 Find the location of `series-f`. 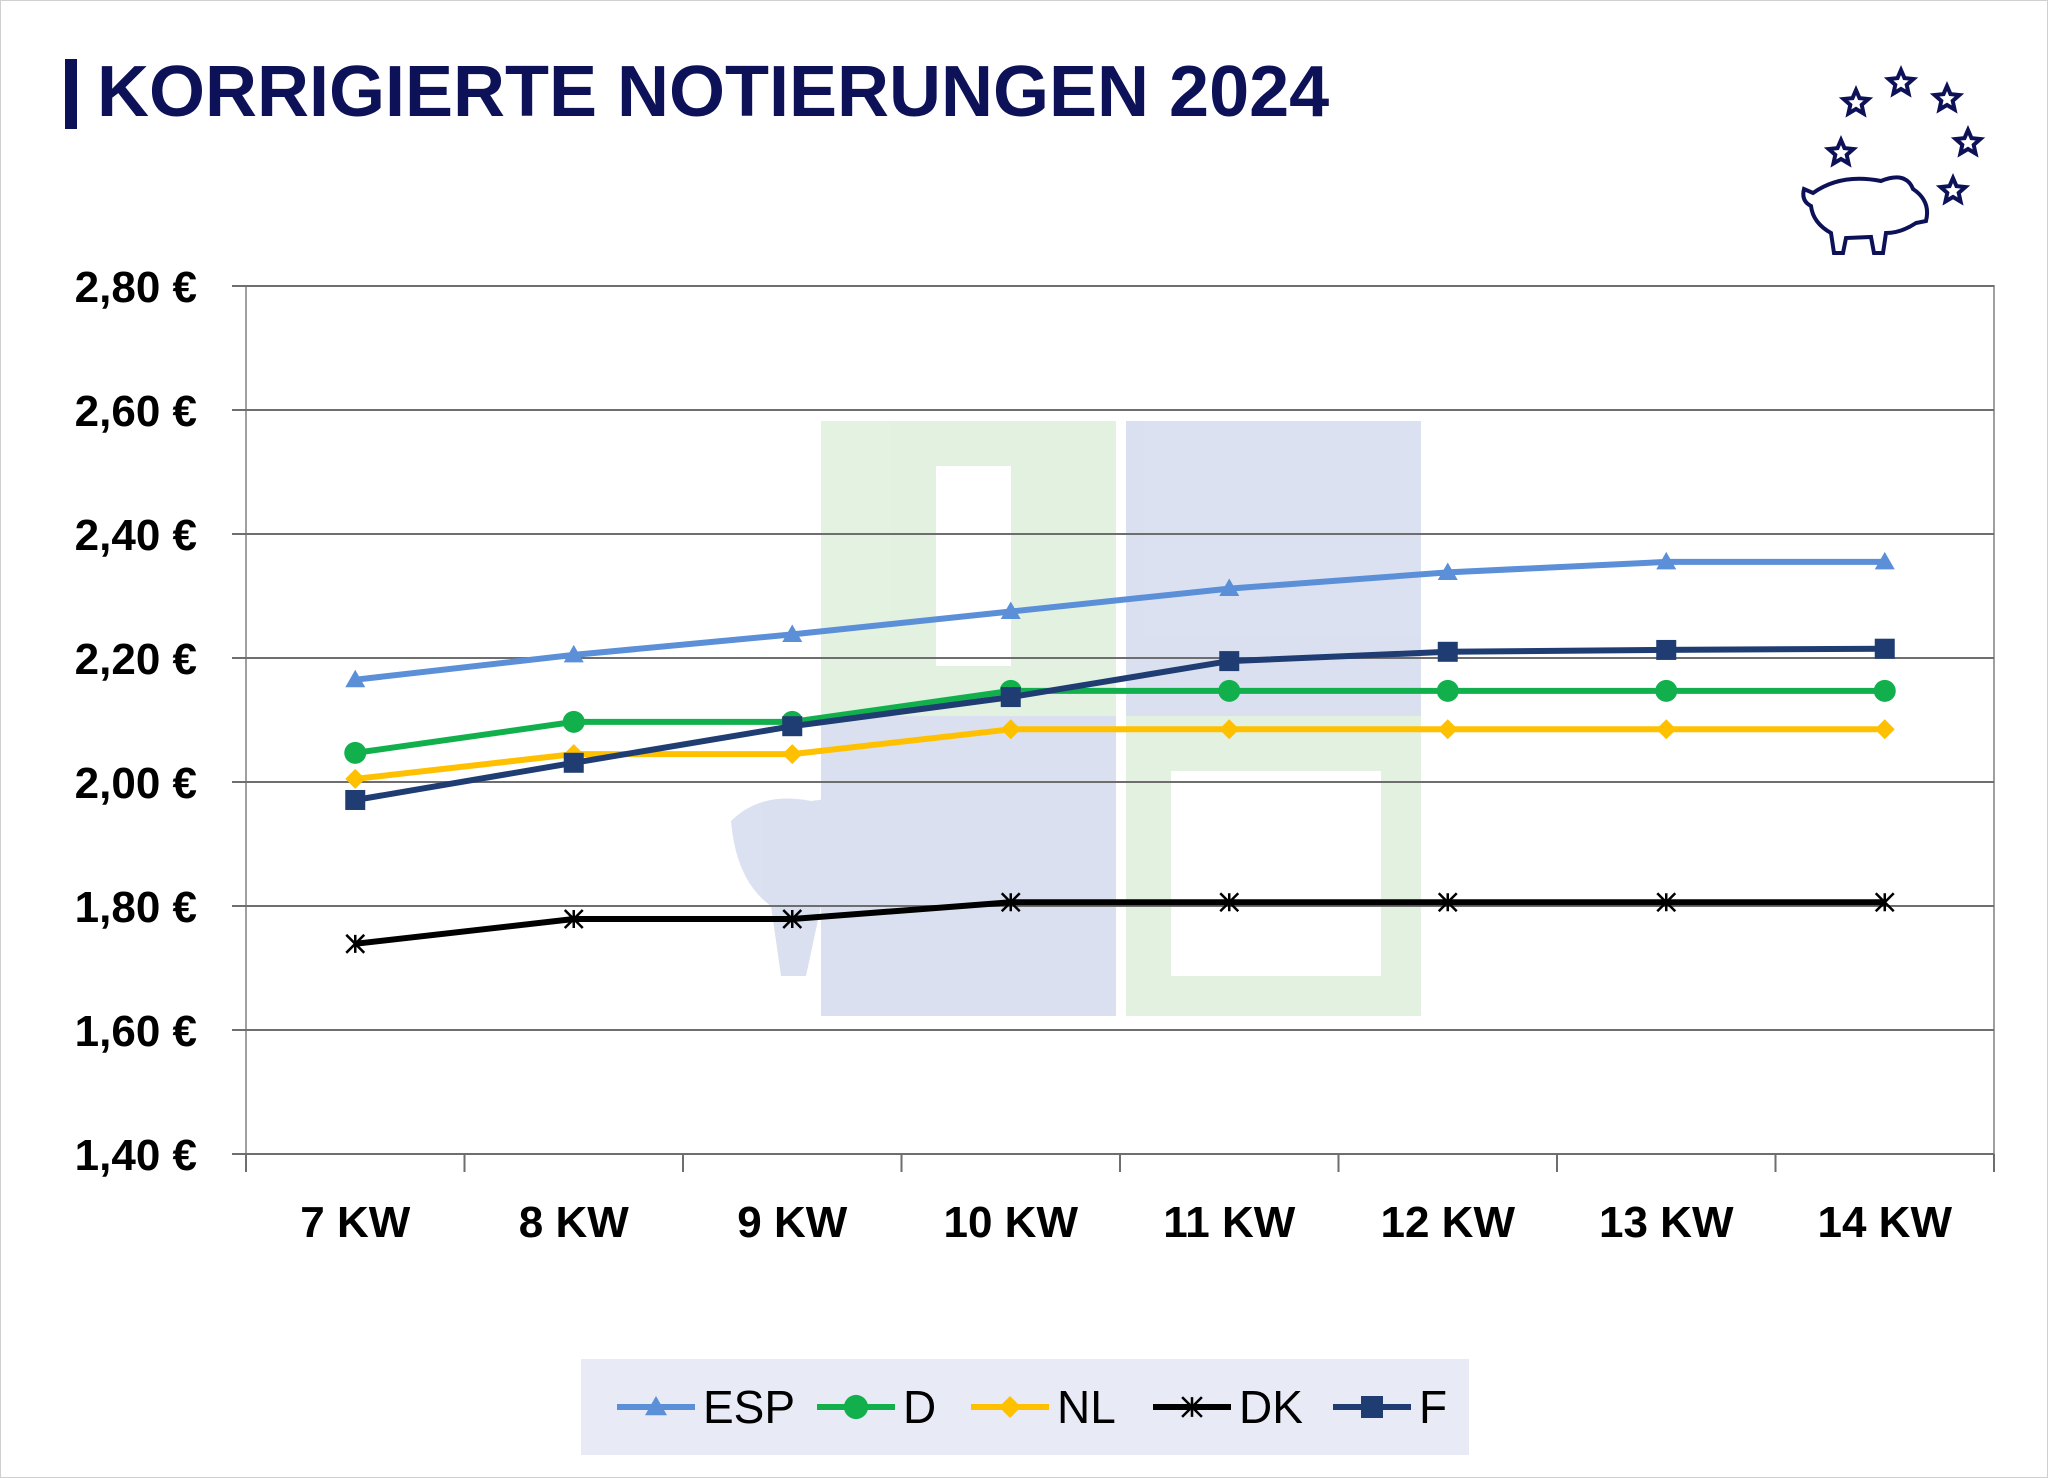

series-f is located at coordinates (1120, 724).